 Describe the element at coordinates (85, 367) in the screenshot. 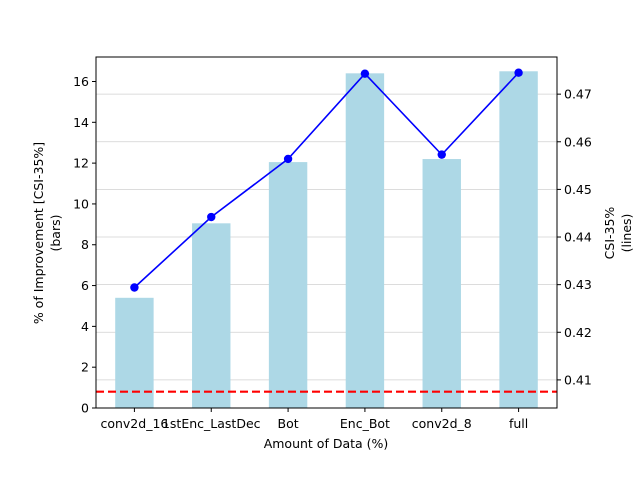

I see `left-tick-label: 2` at that location.